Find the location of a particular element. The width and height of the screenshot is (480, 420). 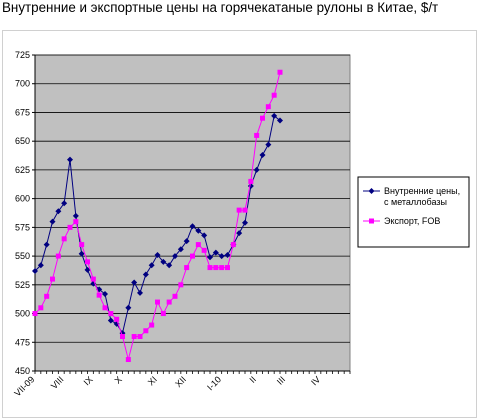

y-tick-label: 600 is located at coordinates (22, 199).